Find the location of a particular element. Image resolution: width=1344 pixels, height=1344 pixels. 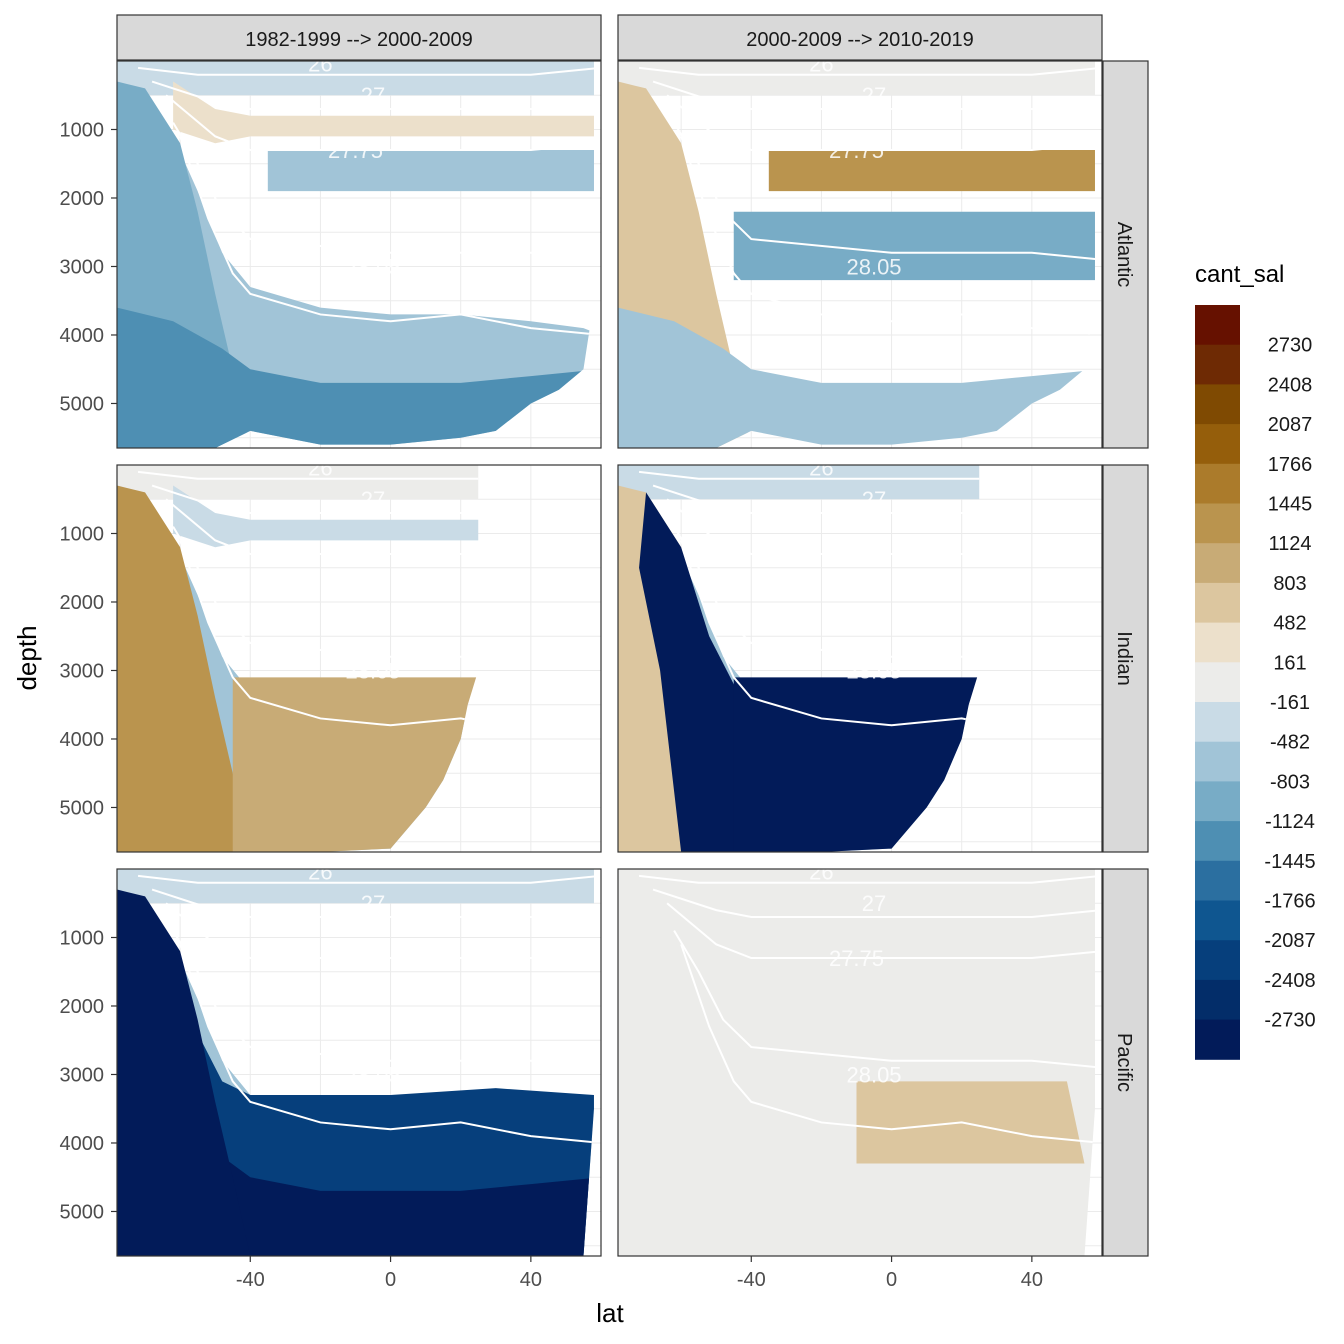

legend-break-label: -2730 is located at coordinates (1289, 1021).